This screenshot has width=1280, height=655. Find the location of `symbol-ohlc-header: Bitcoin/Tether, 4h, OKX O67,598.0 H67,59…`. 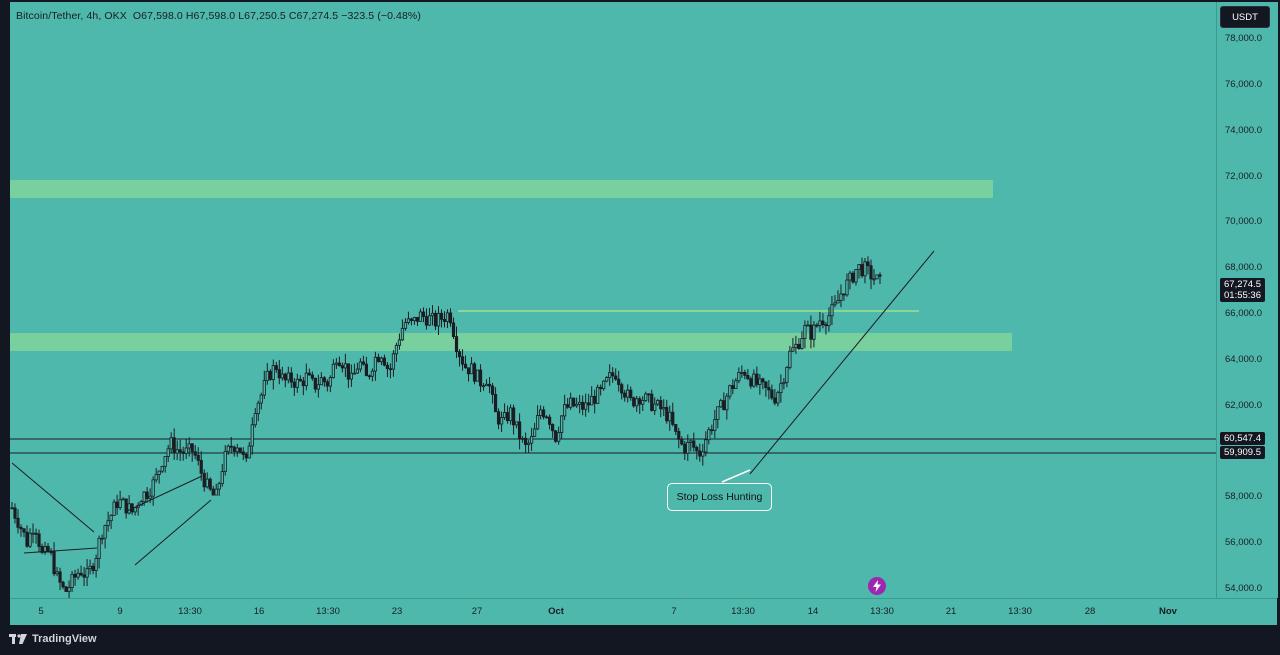

symbol-ohlc-header: Bitcoin/Tether, 4h, OKX O67,598.0 H67,59… is located at coordinates (218, 16).